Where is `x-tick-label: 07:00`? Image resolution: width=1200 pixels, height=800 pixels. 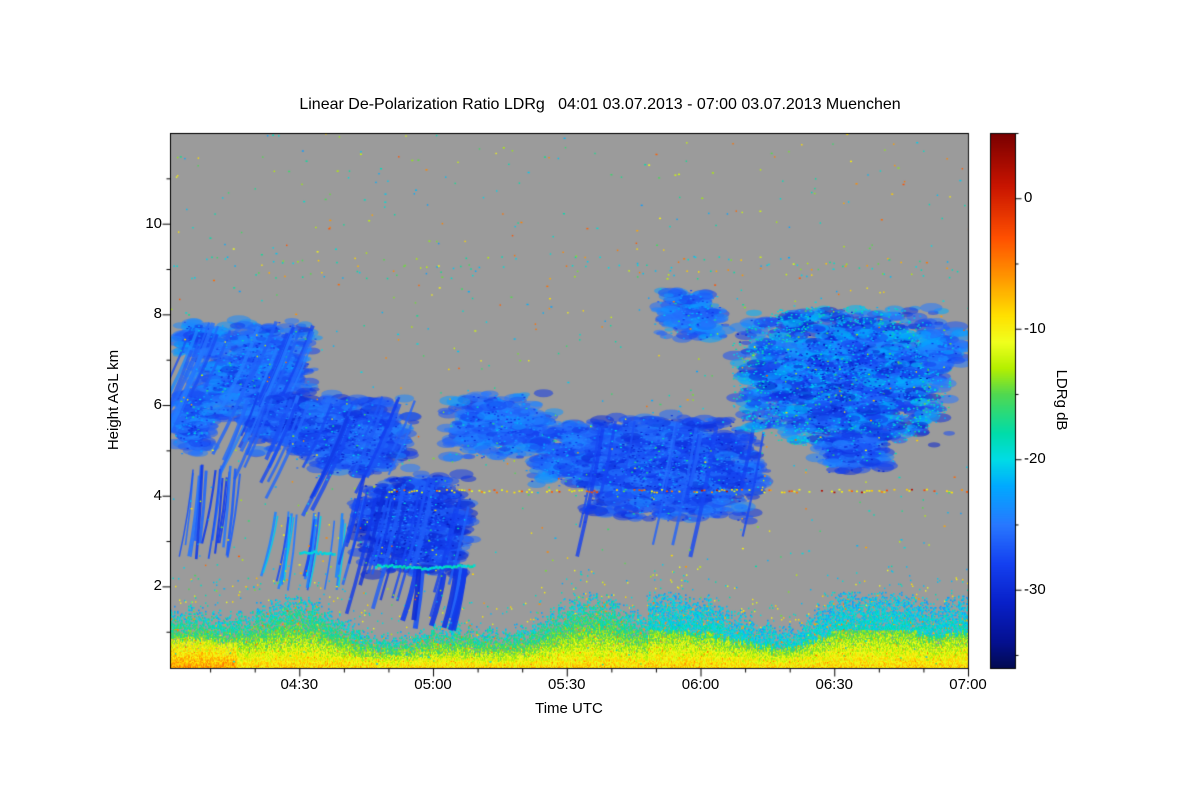
x-tick-label: 07:00 is located at coordinates (968, 684).